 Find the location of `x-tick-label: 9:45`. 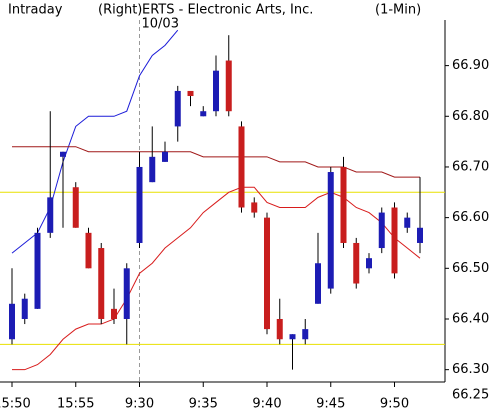

x-tick-label: 9:45 is located at coordinates (330, 404).